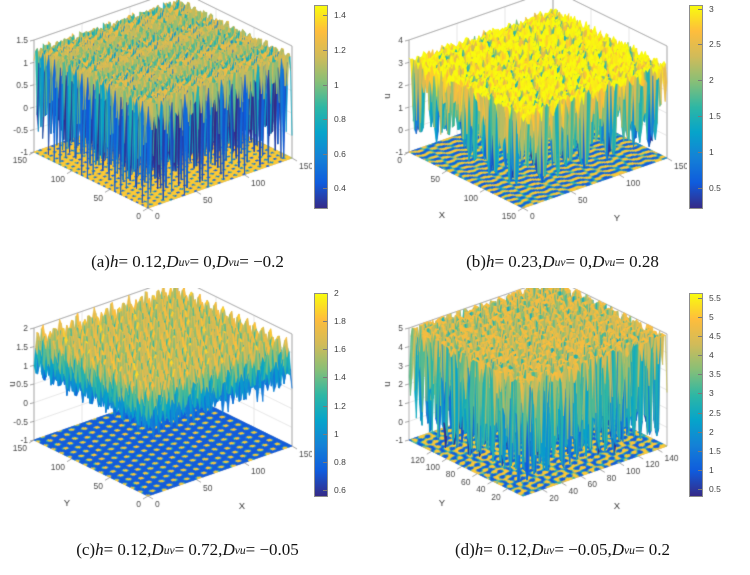 This screenshot has width=750, height=575. I want to click on colorbar-a: 1.4 1.2 1 0.8 0.6 0.4, so click(342, 120).